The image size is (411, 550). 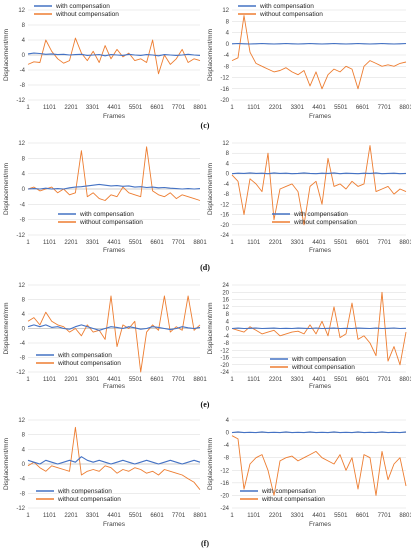 I want to click on legend-label: without compensation, so click(x=291, y=14).